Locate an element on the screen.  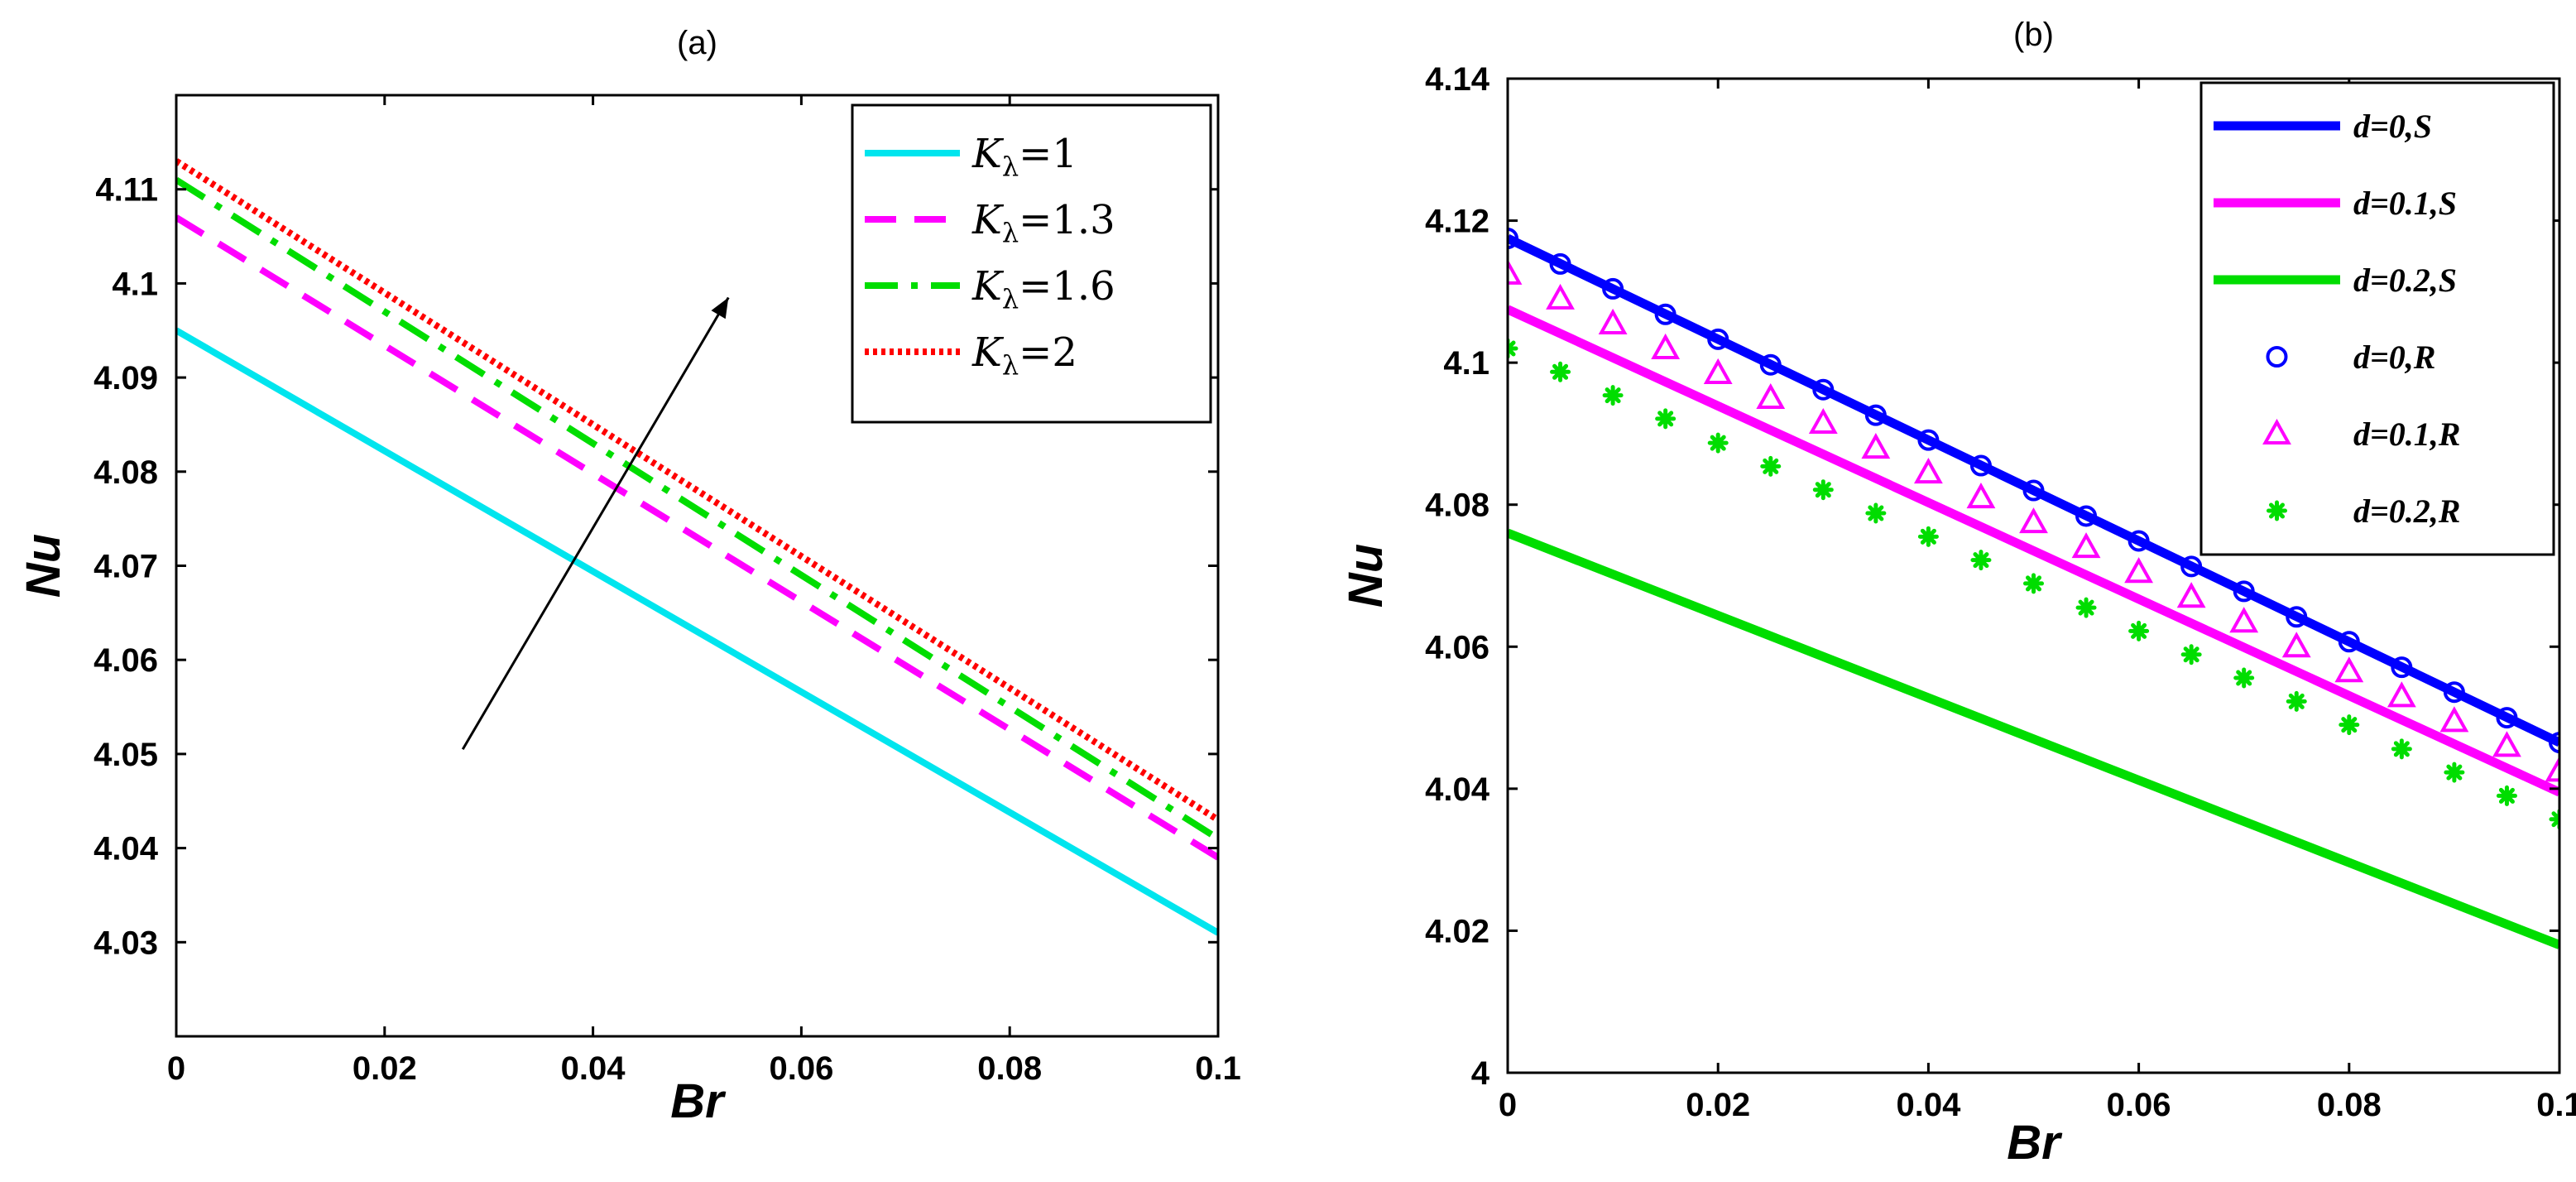
panel-a-xtick-label-0-04: 0.04 is located at coordinates (594, 1068).